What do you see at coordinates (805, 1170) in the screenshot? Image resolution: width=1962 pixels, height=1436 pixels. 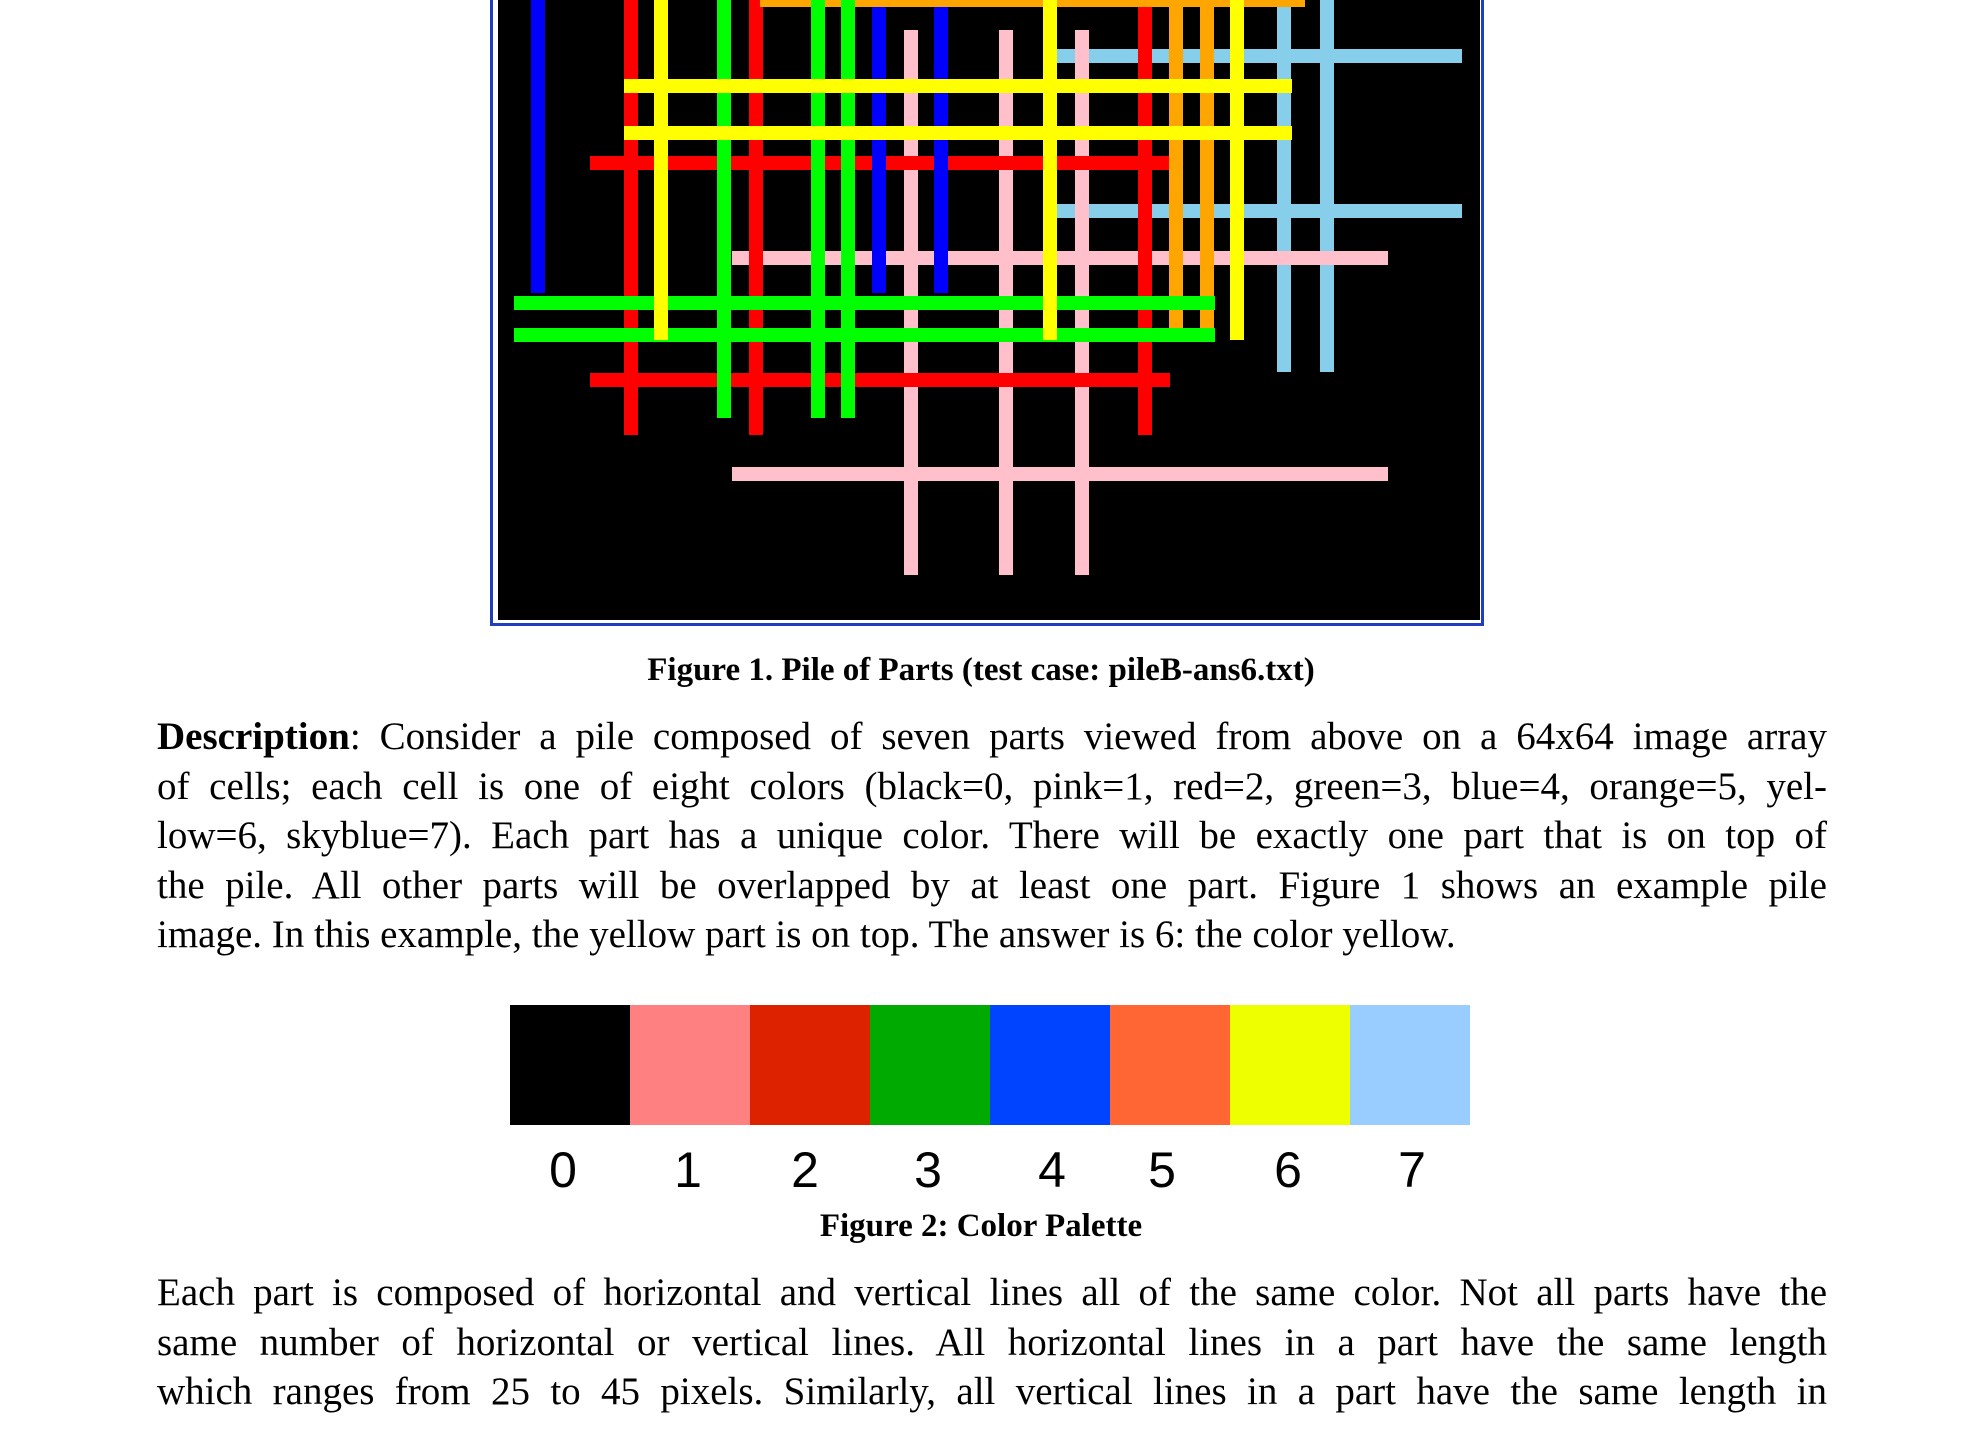 I see `palette-label-2: 2` at bounding box center [805, 1170].